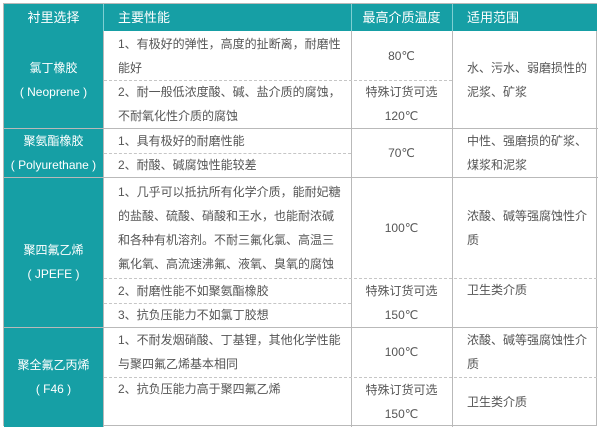  I want to click on lining-f46: 聚全氟乙丙烯 ( F46 ), so click(53, 377).